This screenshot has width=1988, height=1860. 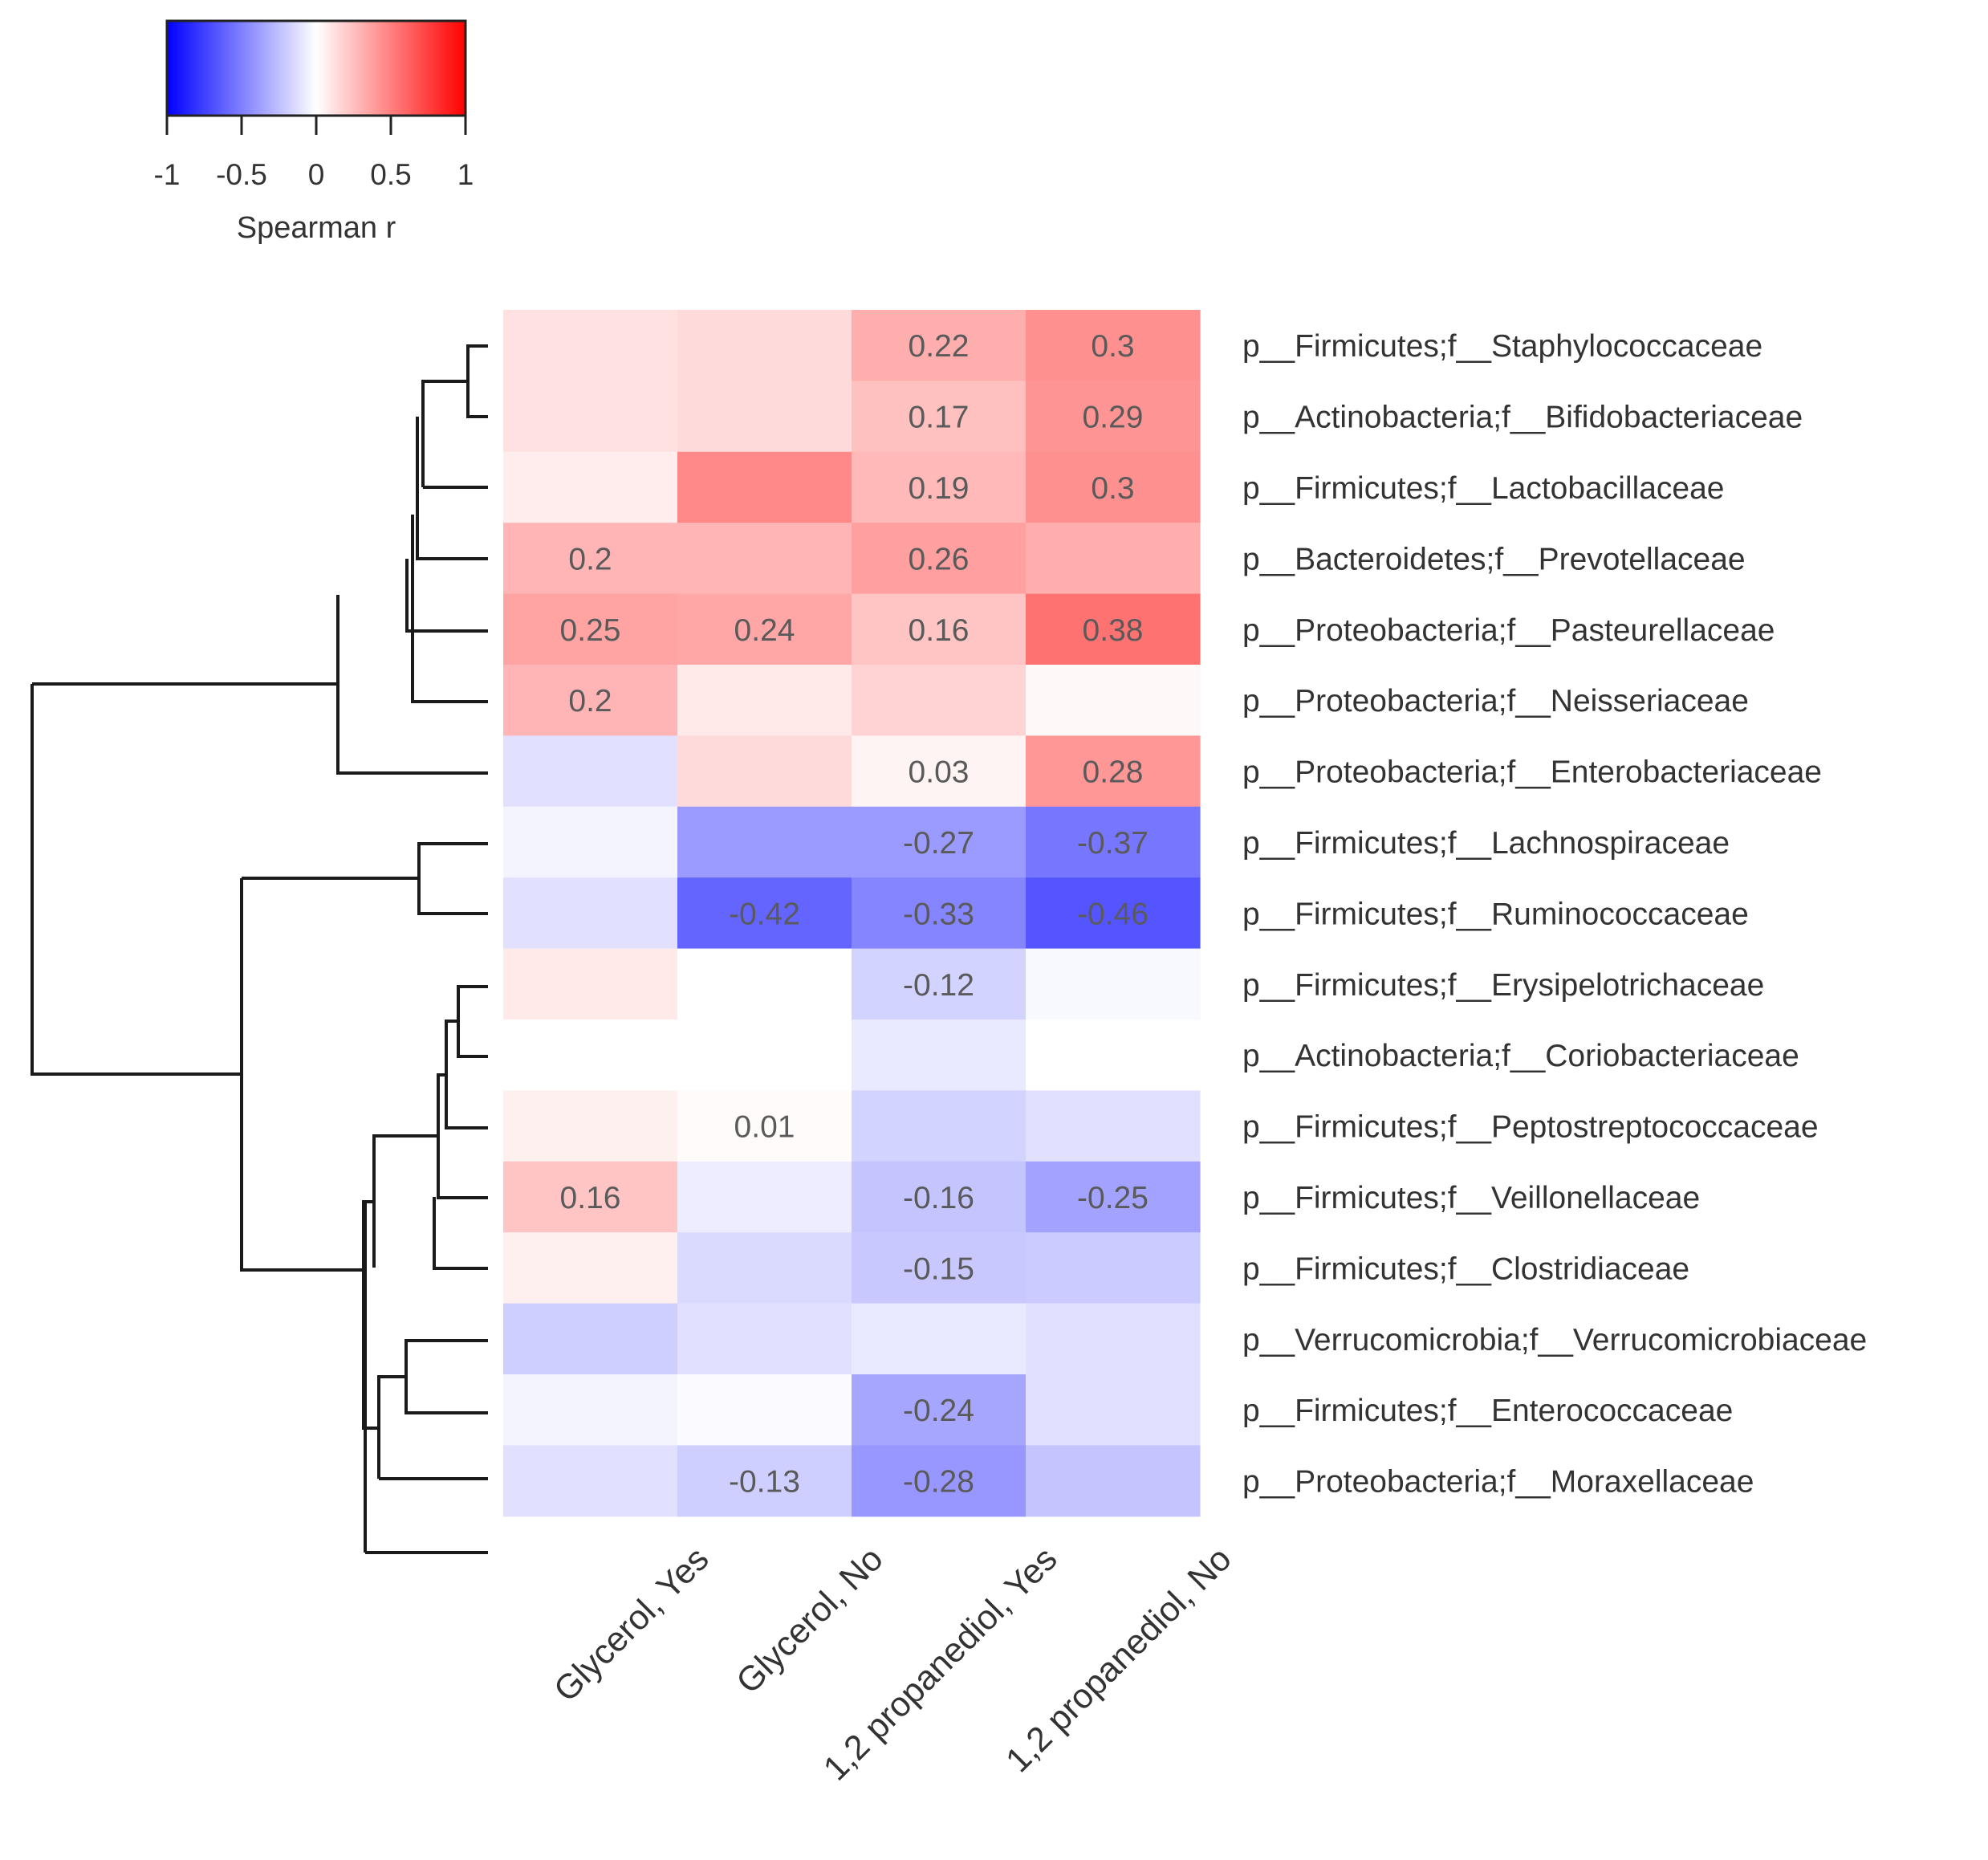 What do you see at coordinates (1503, 985) in the screenshot?
I see `row-label: p__Firmicutes;f__Erysipelotrichaceae` at bounding box center [1503, 985].